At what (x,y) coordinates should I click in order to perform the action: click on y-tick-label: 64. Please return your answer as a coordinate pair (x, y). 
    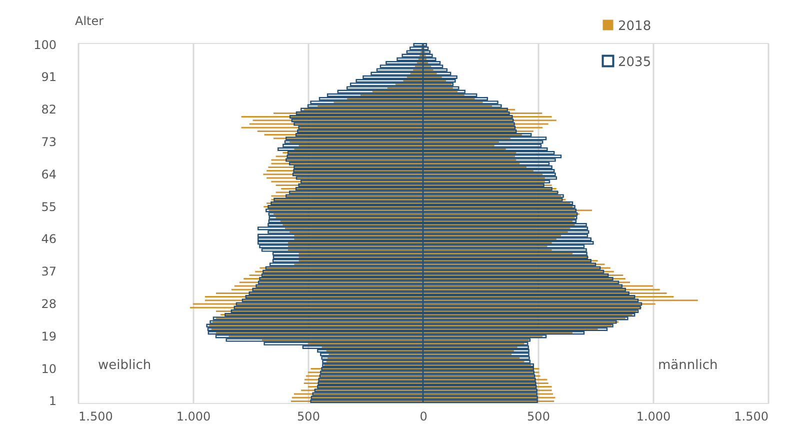
    Looking at the image, I should click on (48, 174).